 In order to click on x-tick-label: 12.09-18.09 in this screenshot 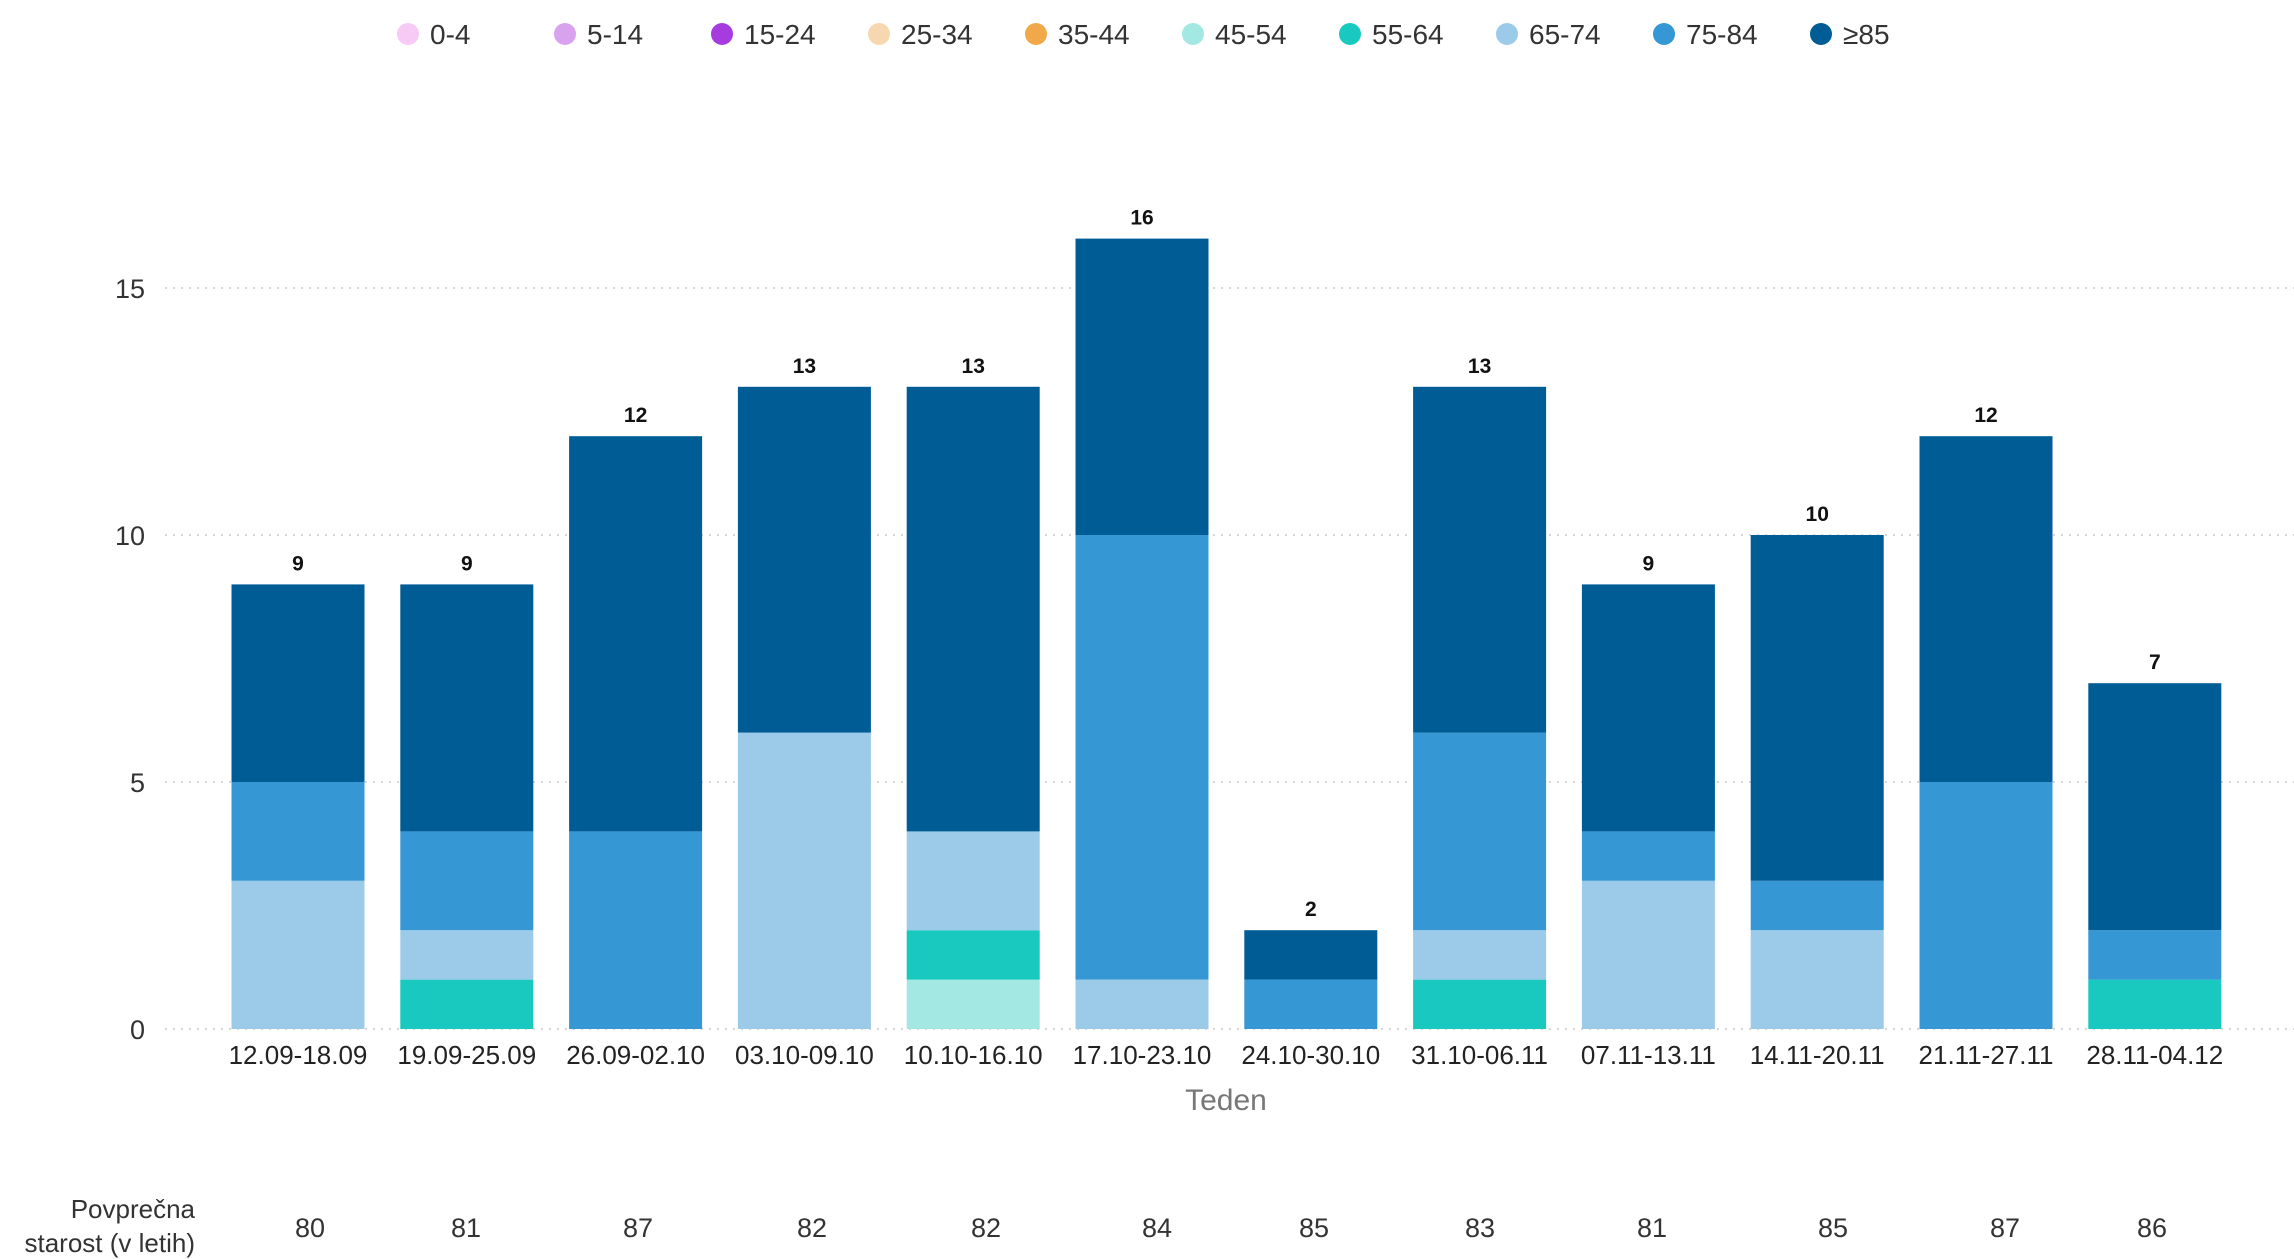, I will do `click(298, 1055)`.